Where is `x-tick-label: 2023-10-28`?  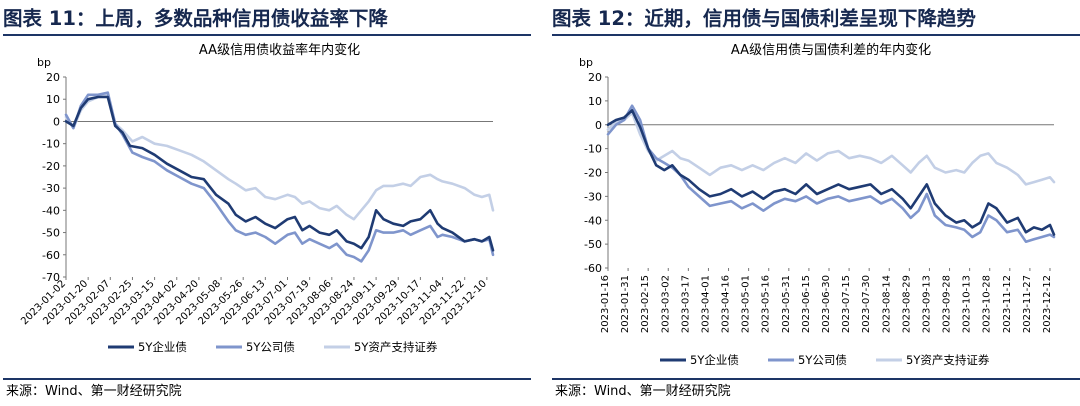 x-tick-label: 2023-10-28 is located at coordinates (987, 304).